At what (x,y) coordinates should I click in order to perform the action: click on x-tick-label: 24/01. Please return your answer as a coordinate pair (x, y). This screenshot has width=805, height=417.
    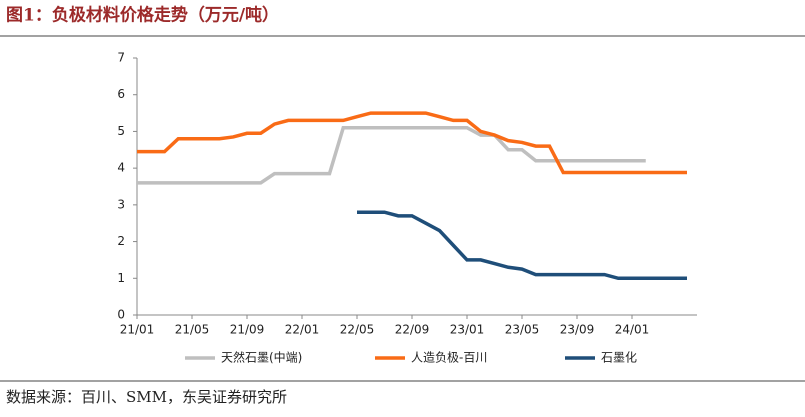
    Looking at the image, I should click on (632, 330).